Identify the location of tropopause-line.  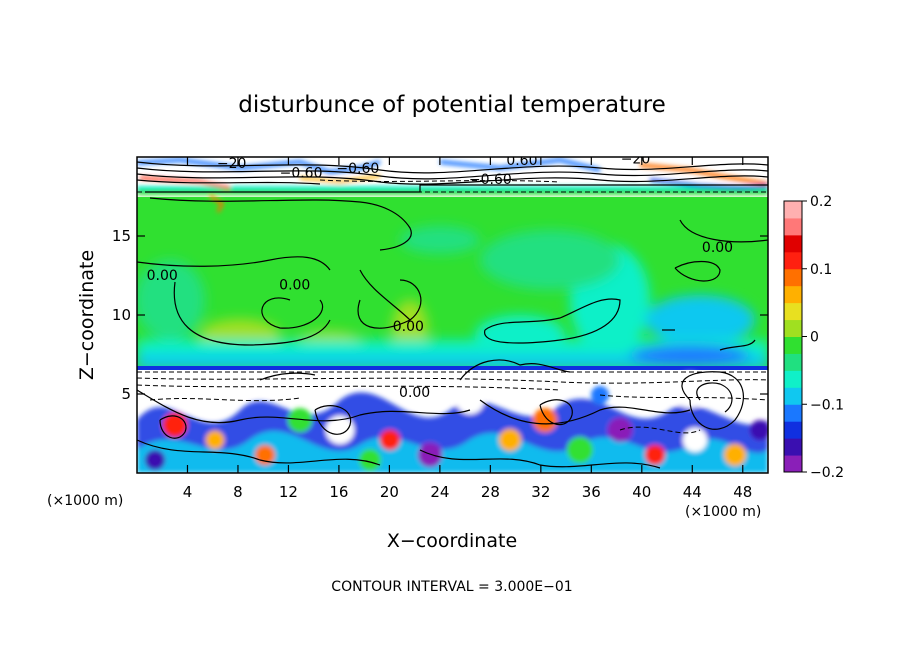
(452, 368).